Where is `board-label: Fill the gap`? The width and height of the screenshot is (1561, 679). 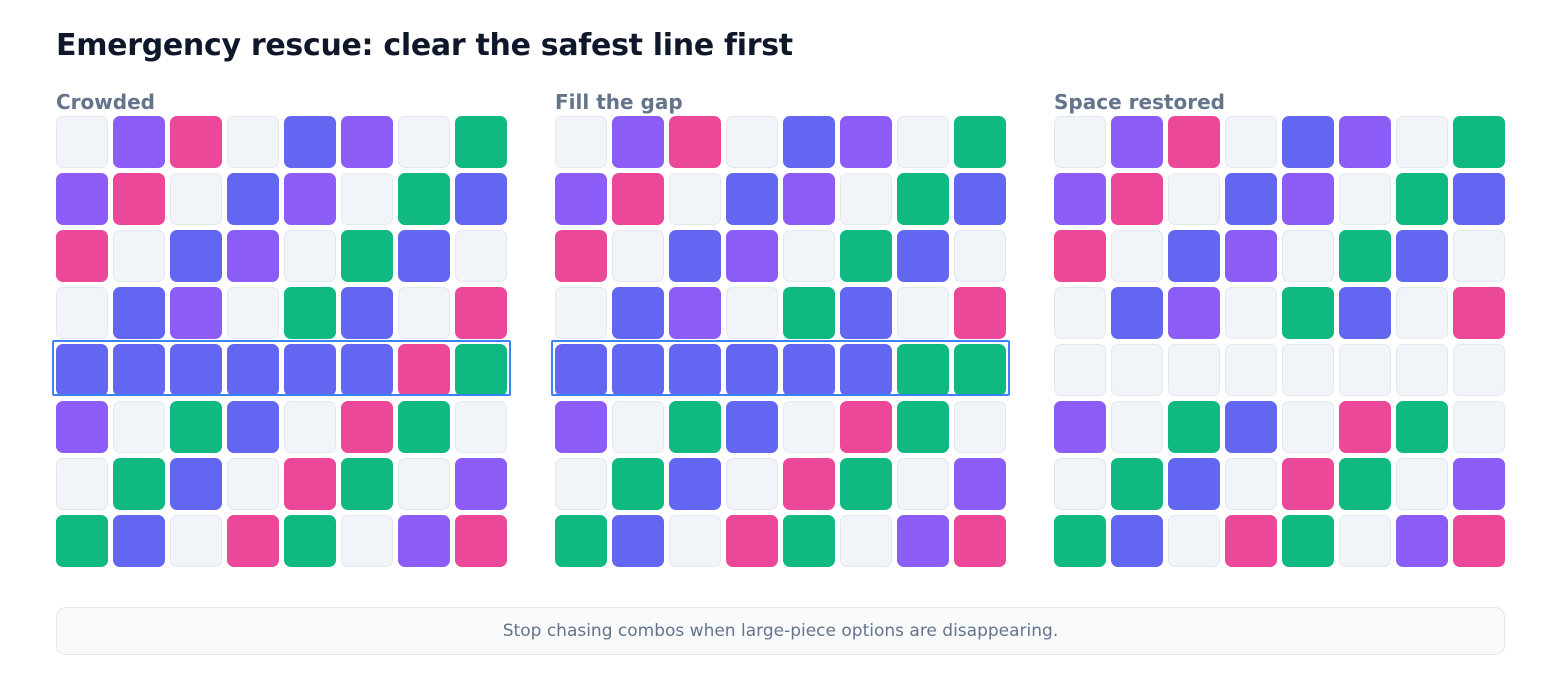
board-label: Fill the gap is located at coordinates (619, 102).